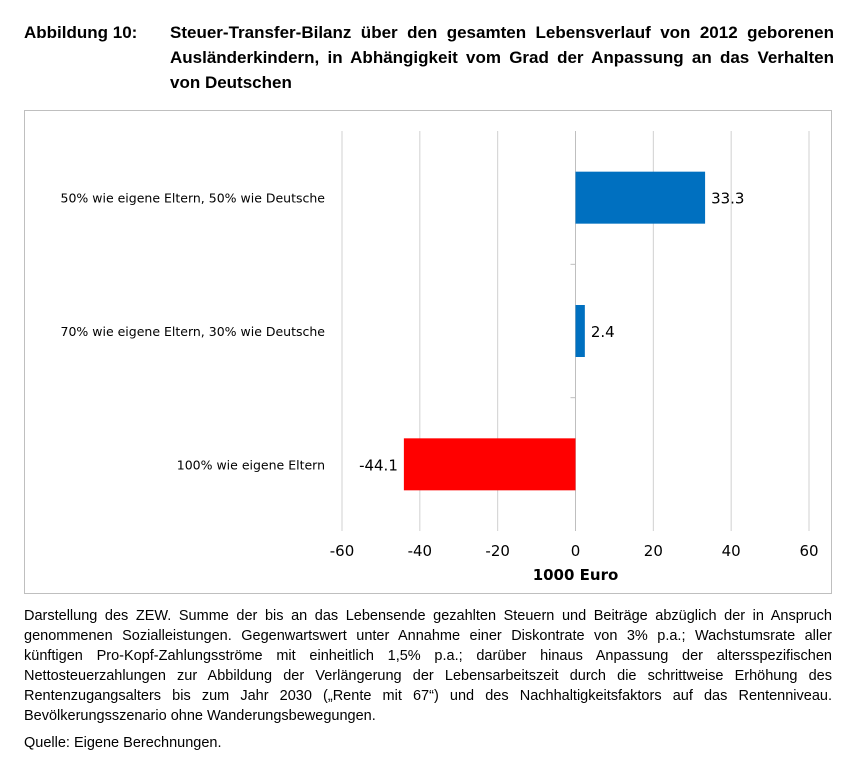  Describe the element at coordinates (378, 465) in the screenshot. I see `data-label: -44.1` at that location.